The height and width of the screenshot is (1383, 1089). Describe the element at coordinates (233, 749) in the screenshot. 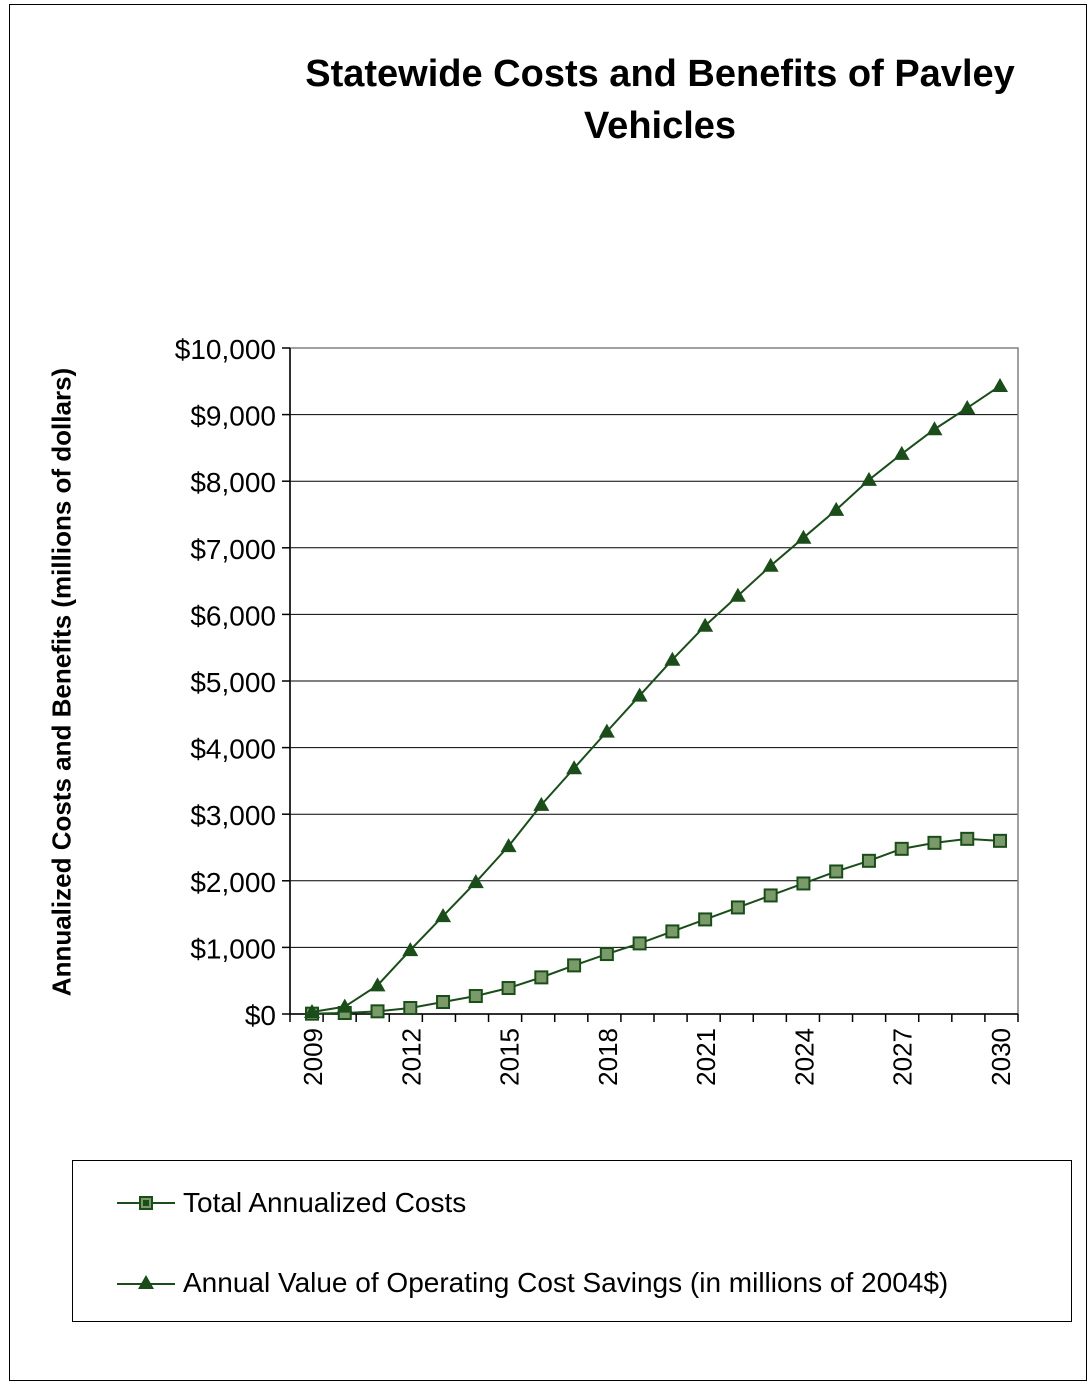

I see `y-tick-label: $4,000` at that location.